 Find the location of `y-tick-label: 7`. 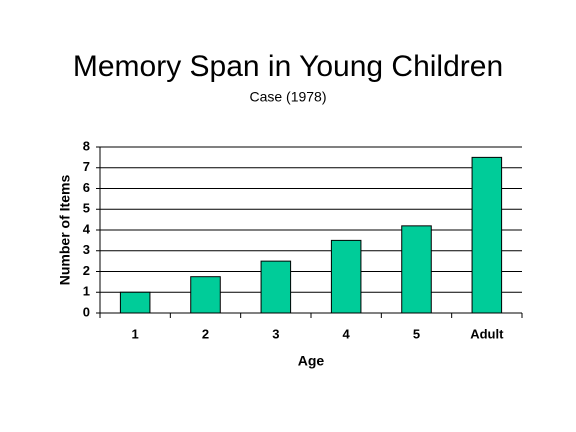

y-tick-label: 7 is located at coordinates (86, 166).